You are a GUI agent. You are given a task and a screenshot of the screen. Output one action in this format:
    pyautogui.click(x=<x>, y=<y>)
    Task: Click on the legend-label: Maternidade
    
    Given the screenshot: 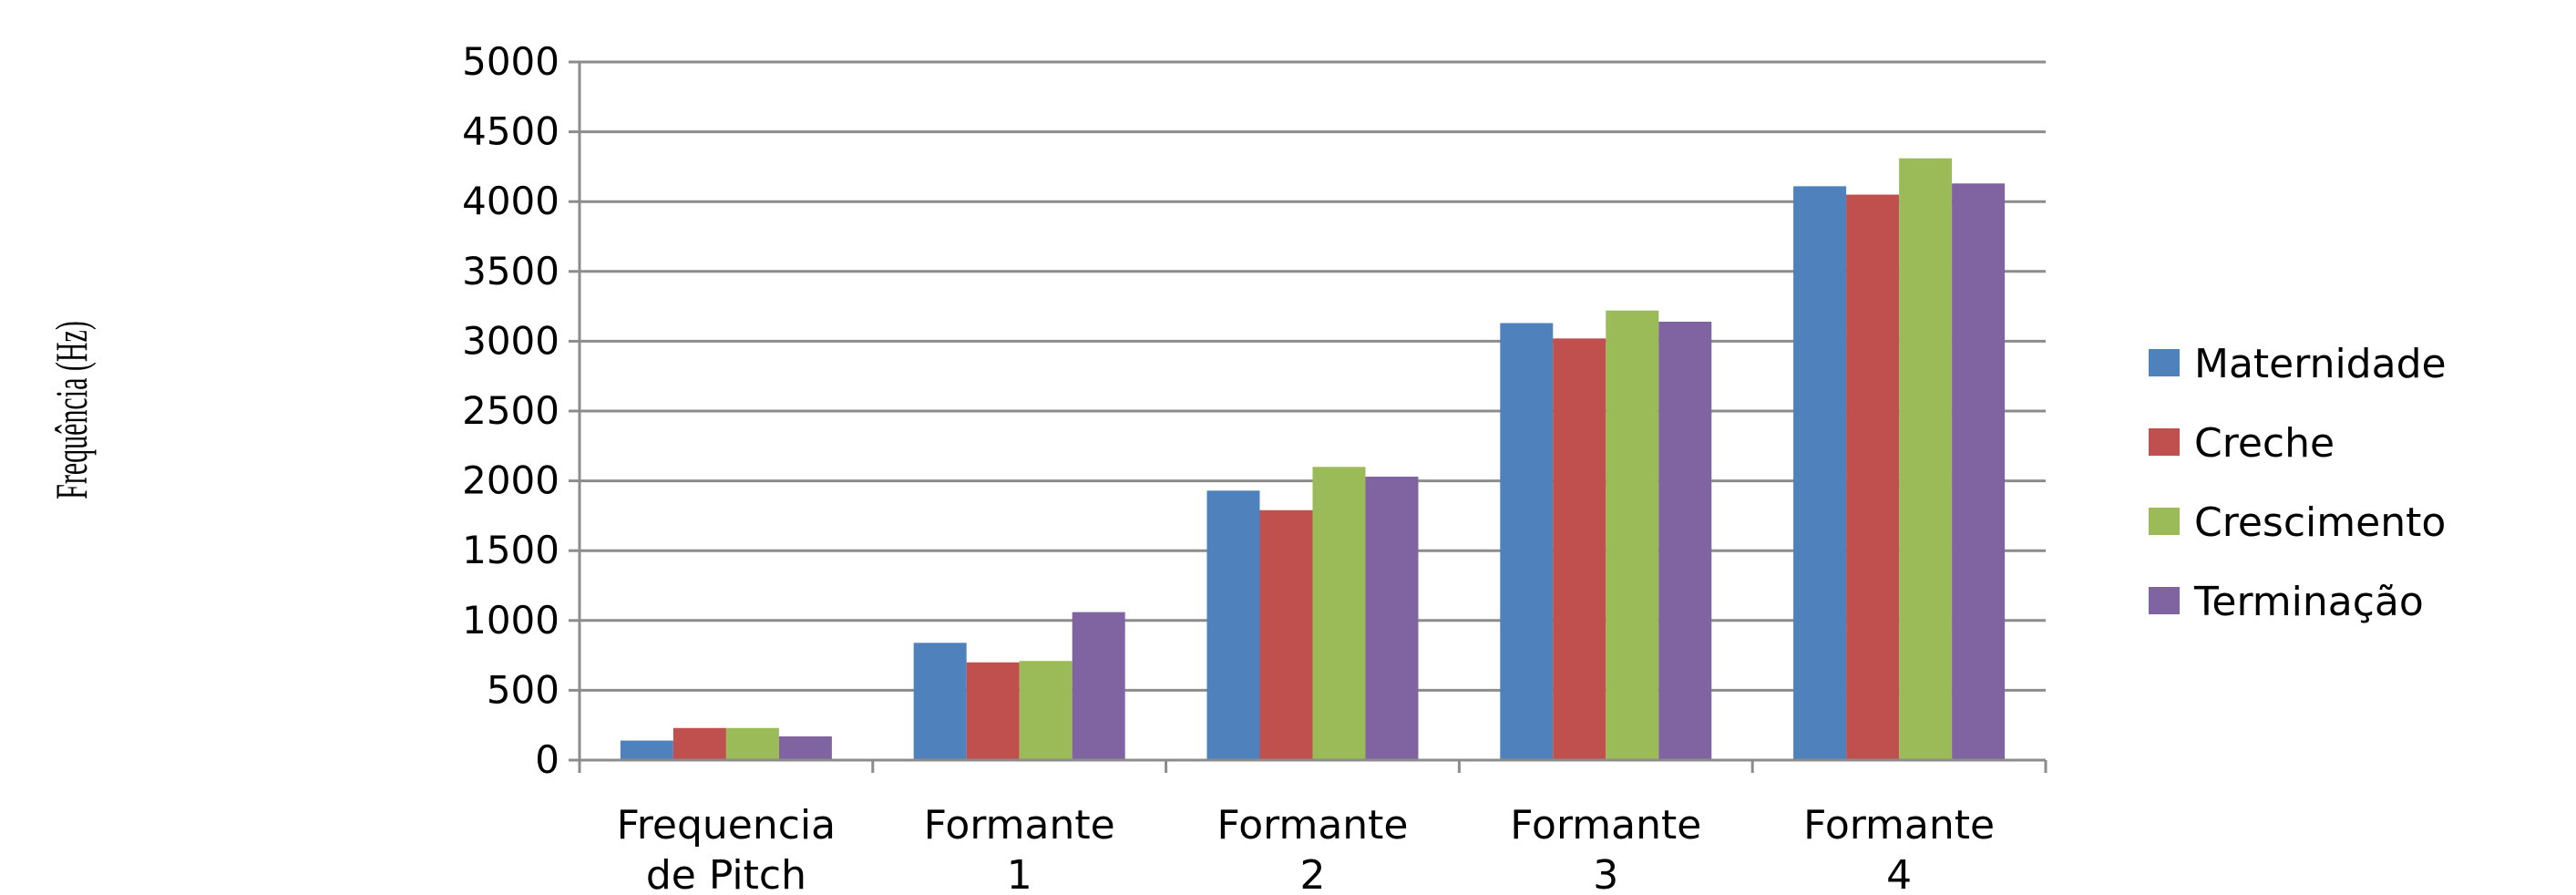 What is the action you would take?
    pyautogui.click(x=2320, y=364)
    